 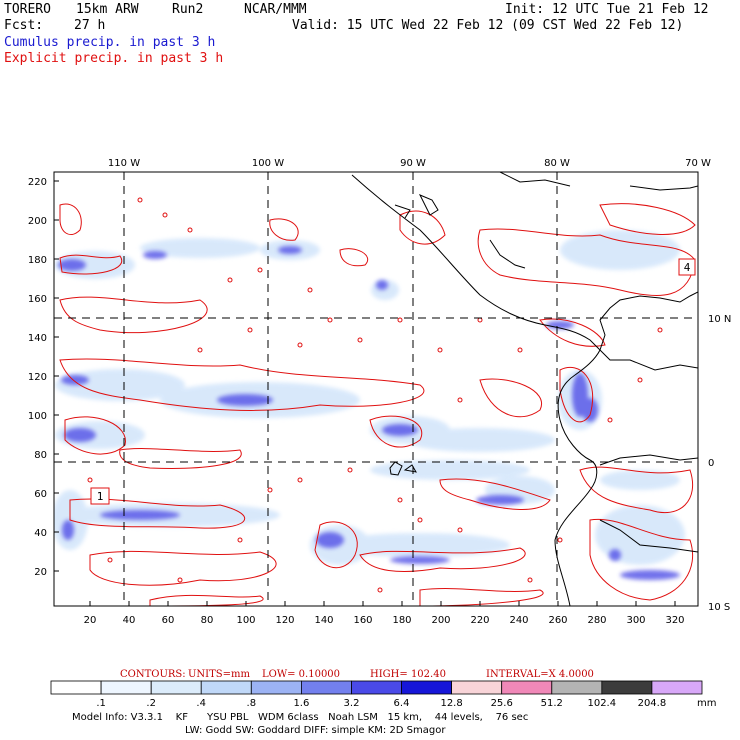 What do you see at coordinates (719, 607) in the screenshot?
I see `lat-label-10s: 10 S` at bounding box center [719, 607].